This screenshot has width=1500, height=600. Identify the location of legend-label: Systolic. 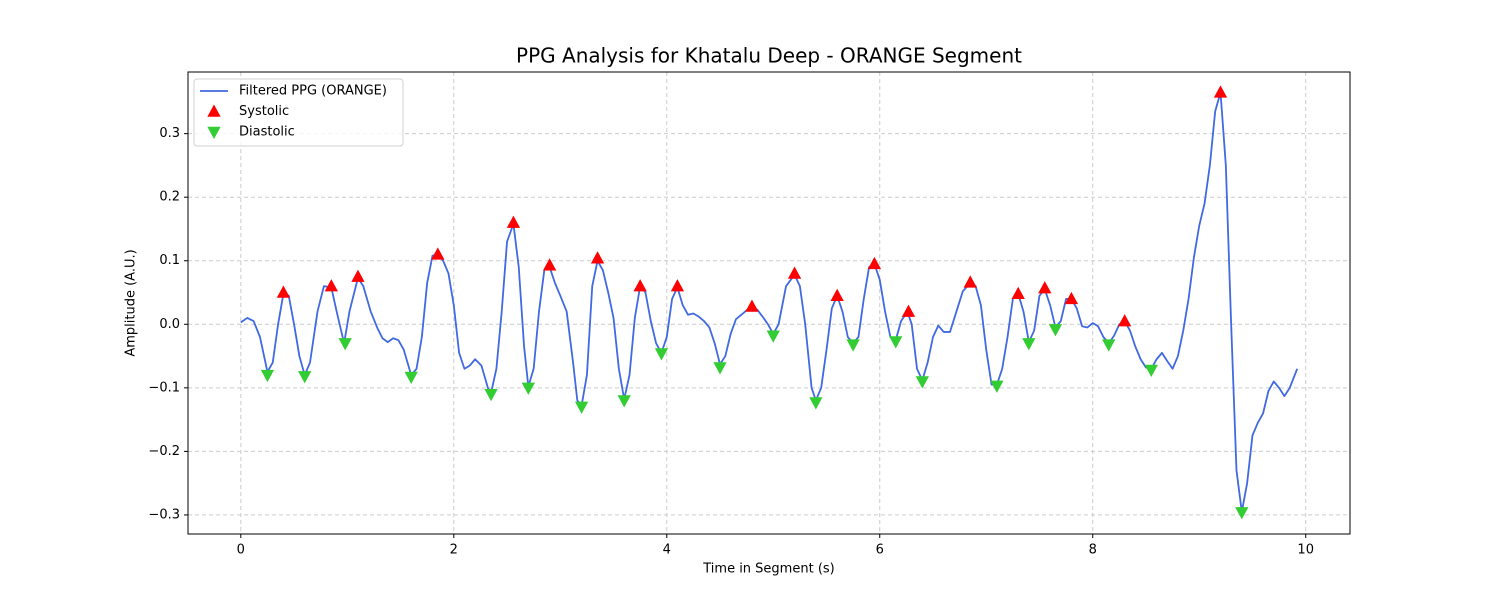
(264, 111).